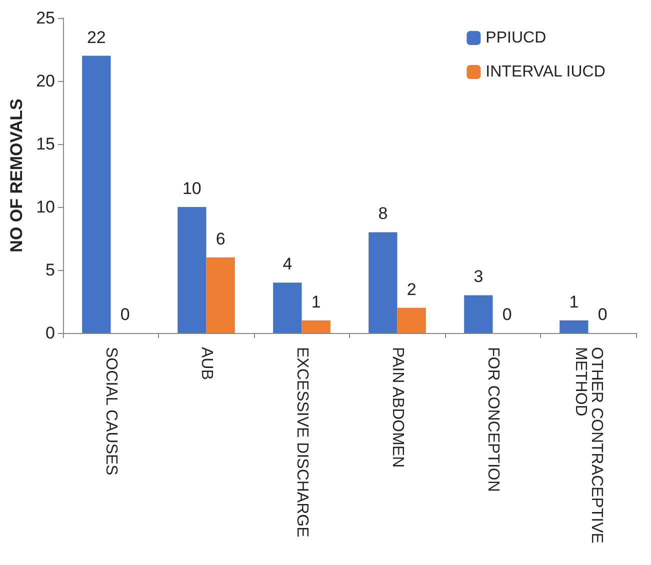  Describe the element at coordinates (45, 18) in the screenshot. I see `y-tick-label: 25` at that location.